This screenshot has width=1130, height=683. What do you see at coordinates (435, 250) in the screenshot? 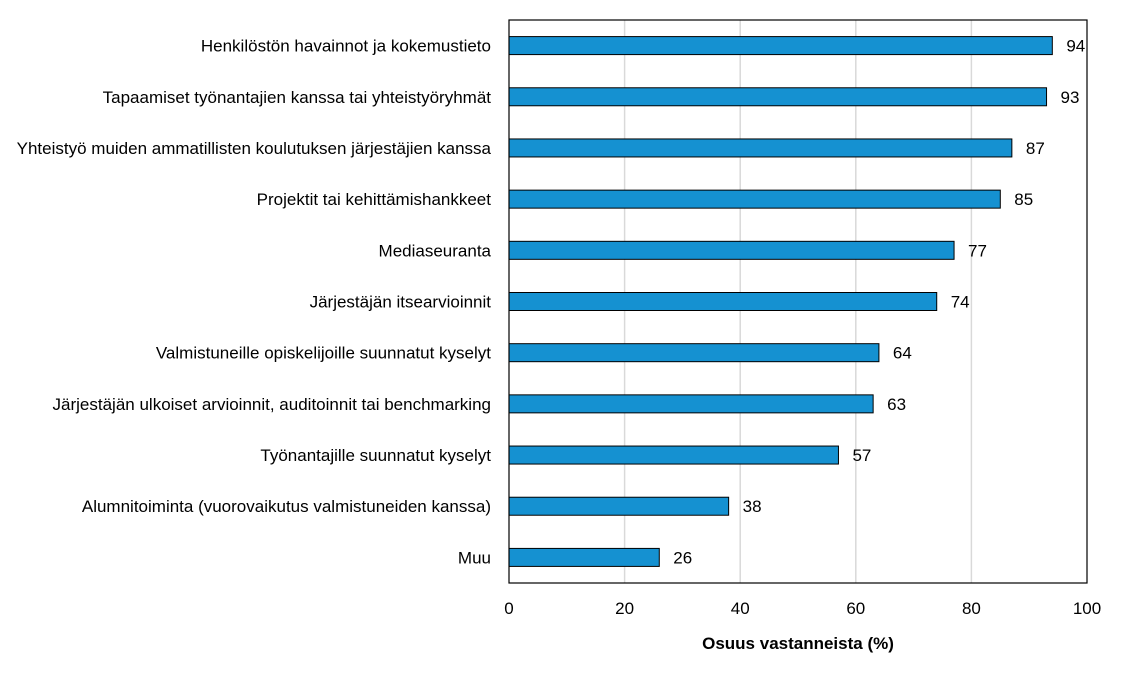
I see `category-label: Mediaseuranta` at bounding box center [435, 250].